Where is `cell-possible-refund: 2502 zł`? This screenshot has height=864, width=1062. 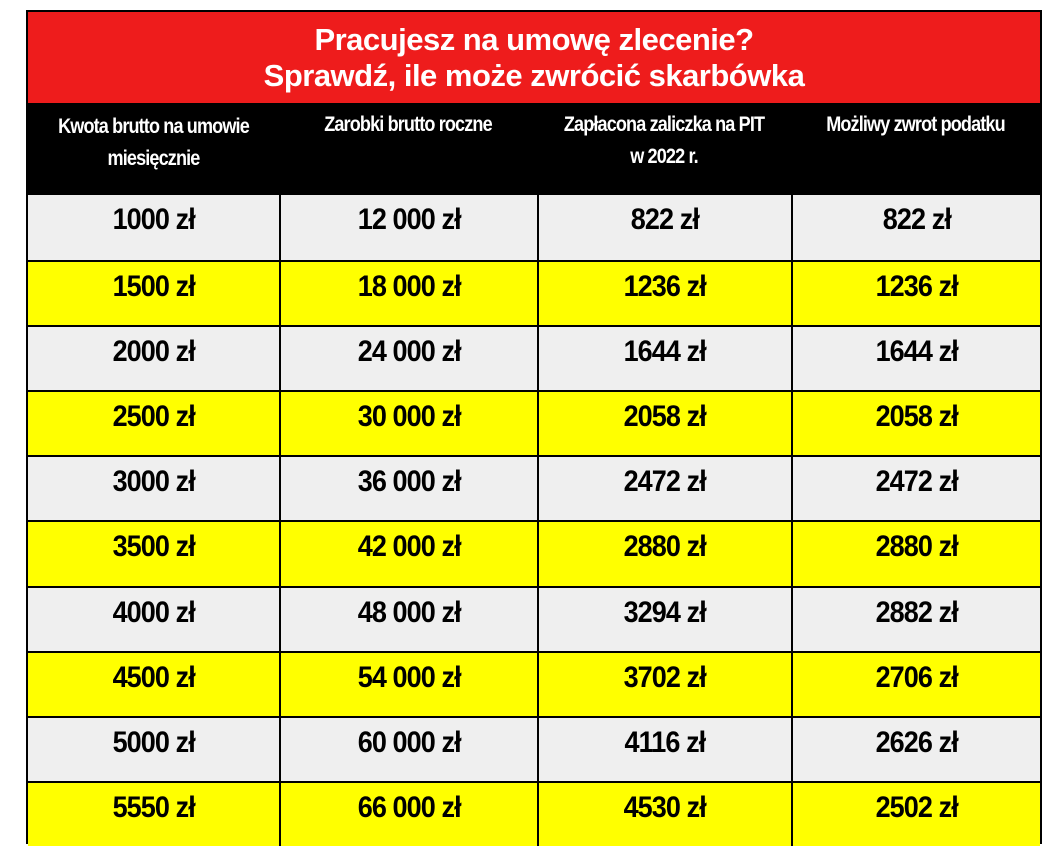 cell-possible-refund: 2502 zł is located at coordinates (915, 814).